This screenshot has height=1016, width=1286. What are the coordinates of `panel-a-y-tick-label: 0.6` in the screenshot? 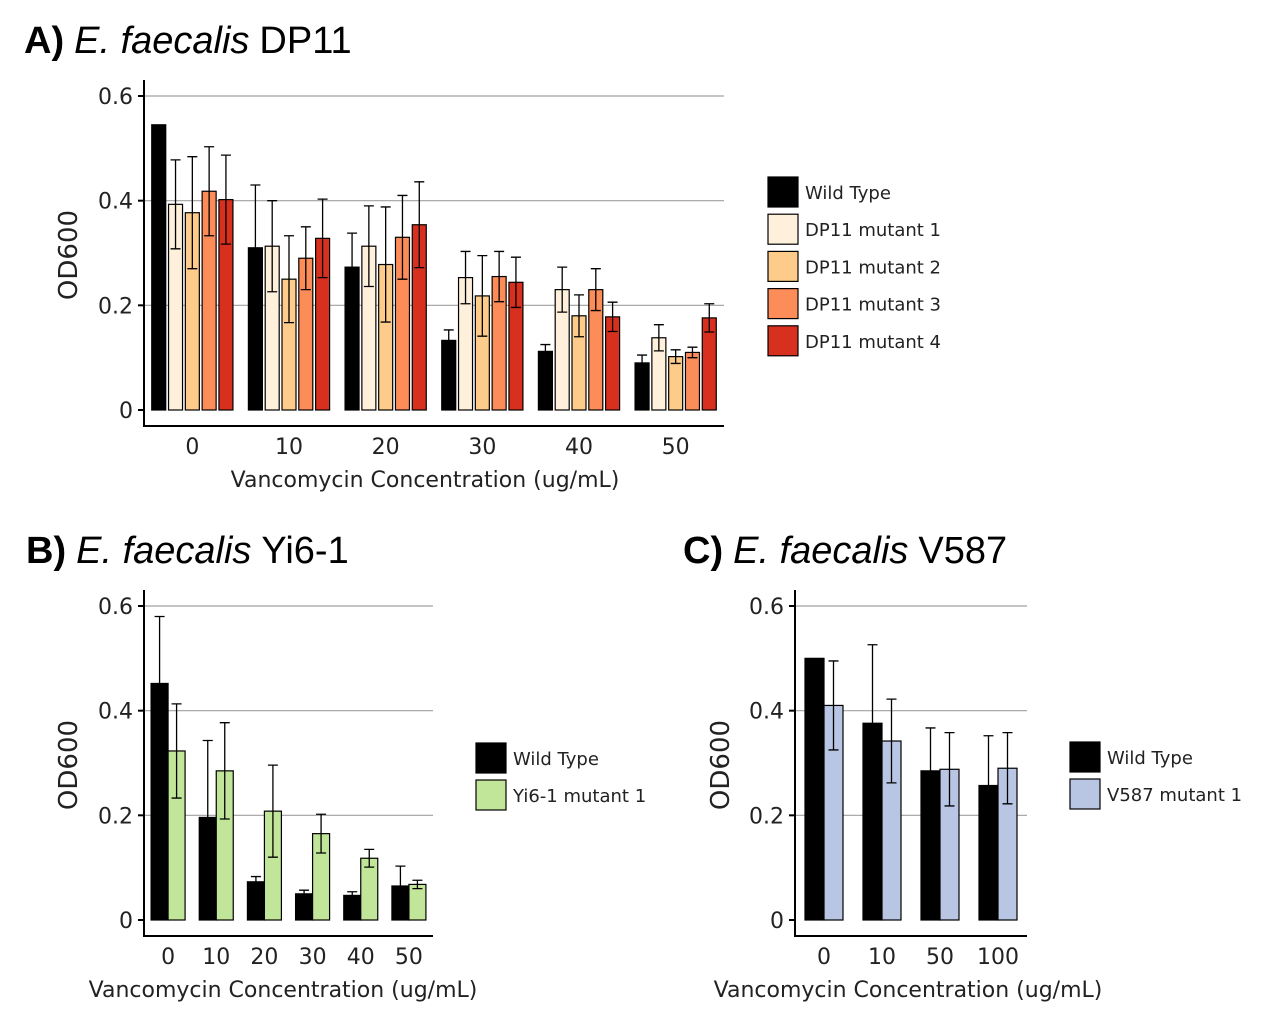 It's located at (115, 97).